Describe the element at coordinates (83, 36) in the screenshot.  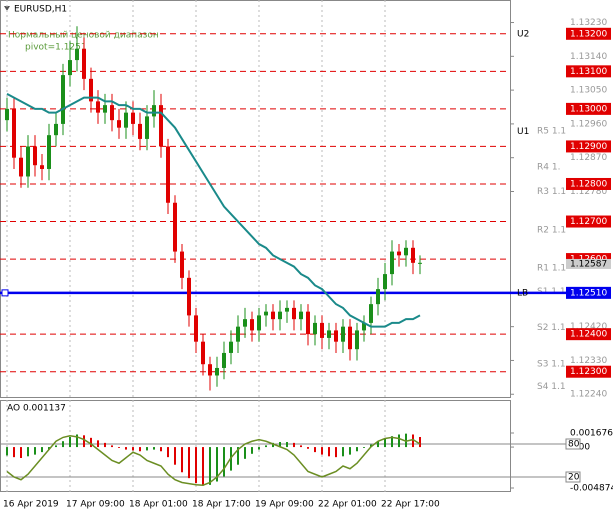
I see `subtitle: Нормальный ценовой диапазон` at that location.